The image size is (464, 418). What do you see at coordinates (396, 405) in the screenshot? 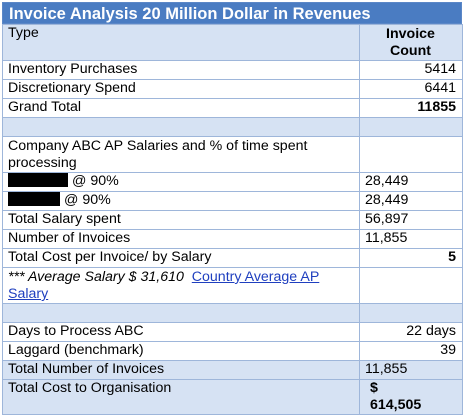
I see `total-cost-amount: 614,505` at bounding box center [396, 405].